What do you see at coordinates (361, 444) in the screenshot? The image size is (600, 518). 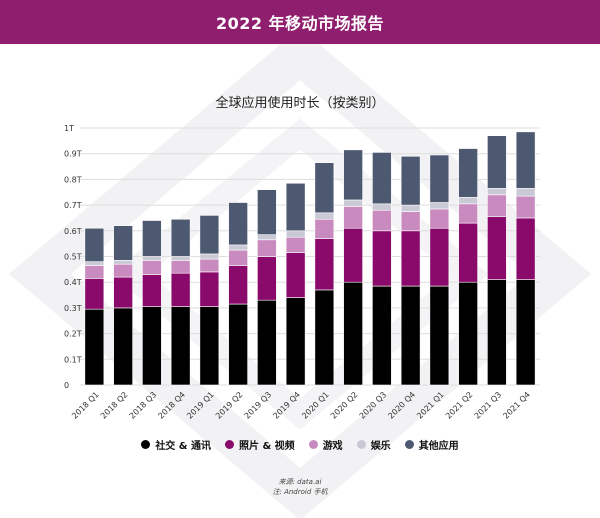 I see `legend-swatch-entertainment` at bounding box center [361, 444].